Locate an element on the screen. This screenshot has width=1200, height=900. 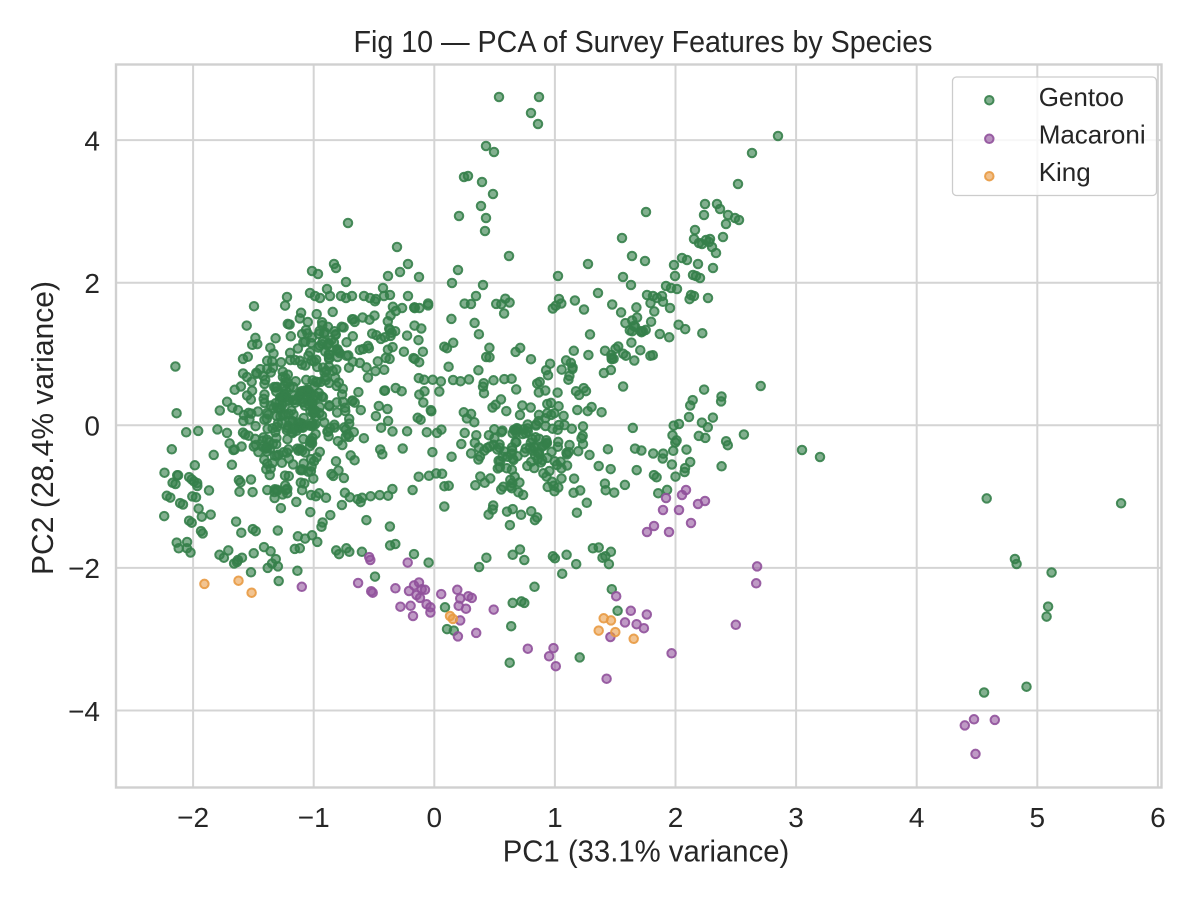
svg-text: 1 is located at coordinates (555, 817).